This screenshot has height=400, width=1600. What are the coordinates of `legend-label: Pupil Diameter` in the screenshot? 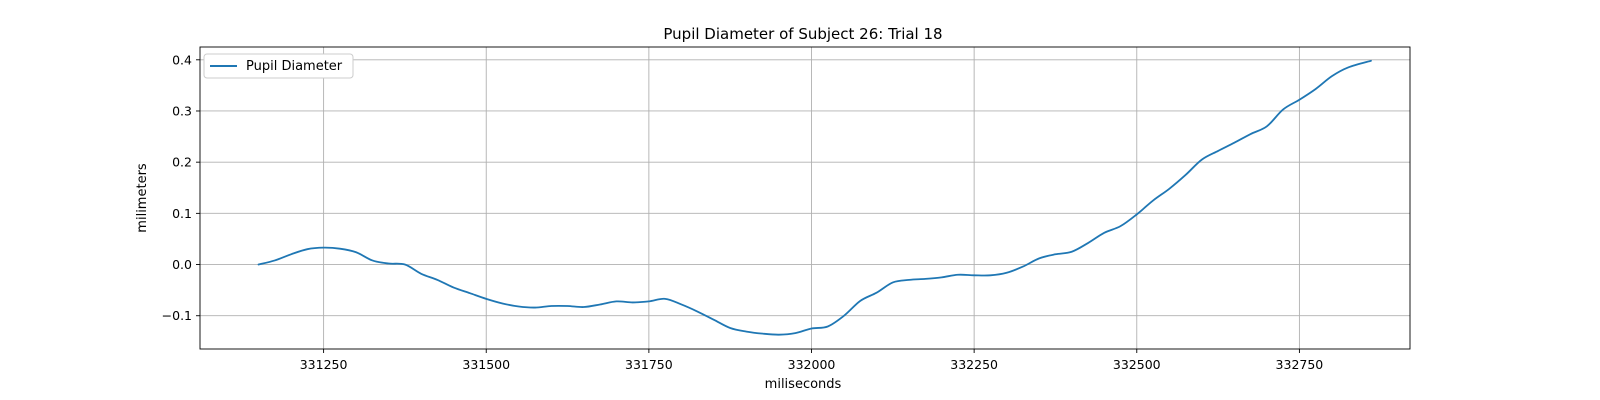 It's located at (294, 66).